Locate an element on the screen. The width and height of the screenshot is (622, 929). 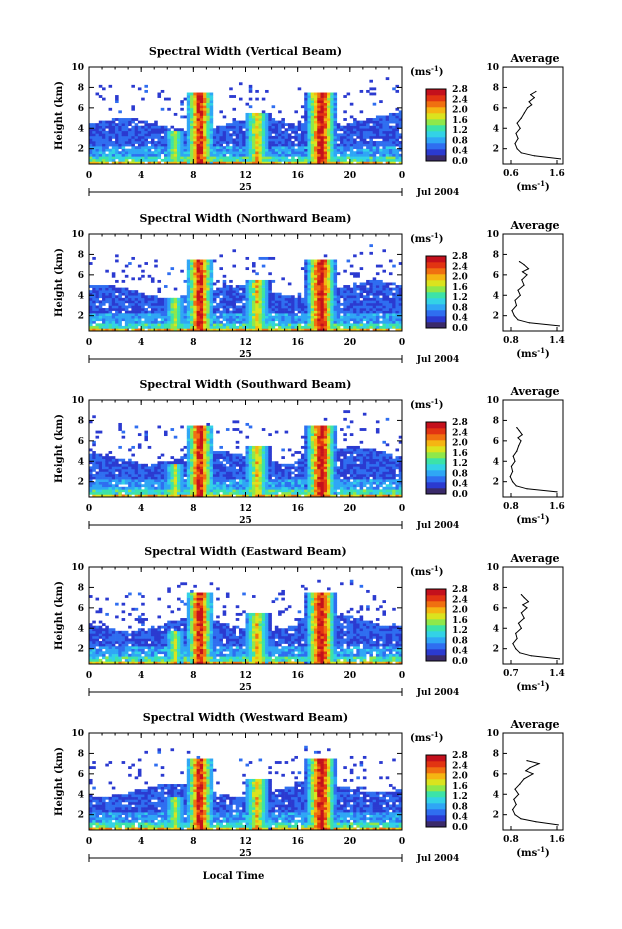
x-tick-label: 12 is located at coordinates (245, 343).